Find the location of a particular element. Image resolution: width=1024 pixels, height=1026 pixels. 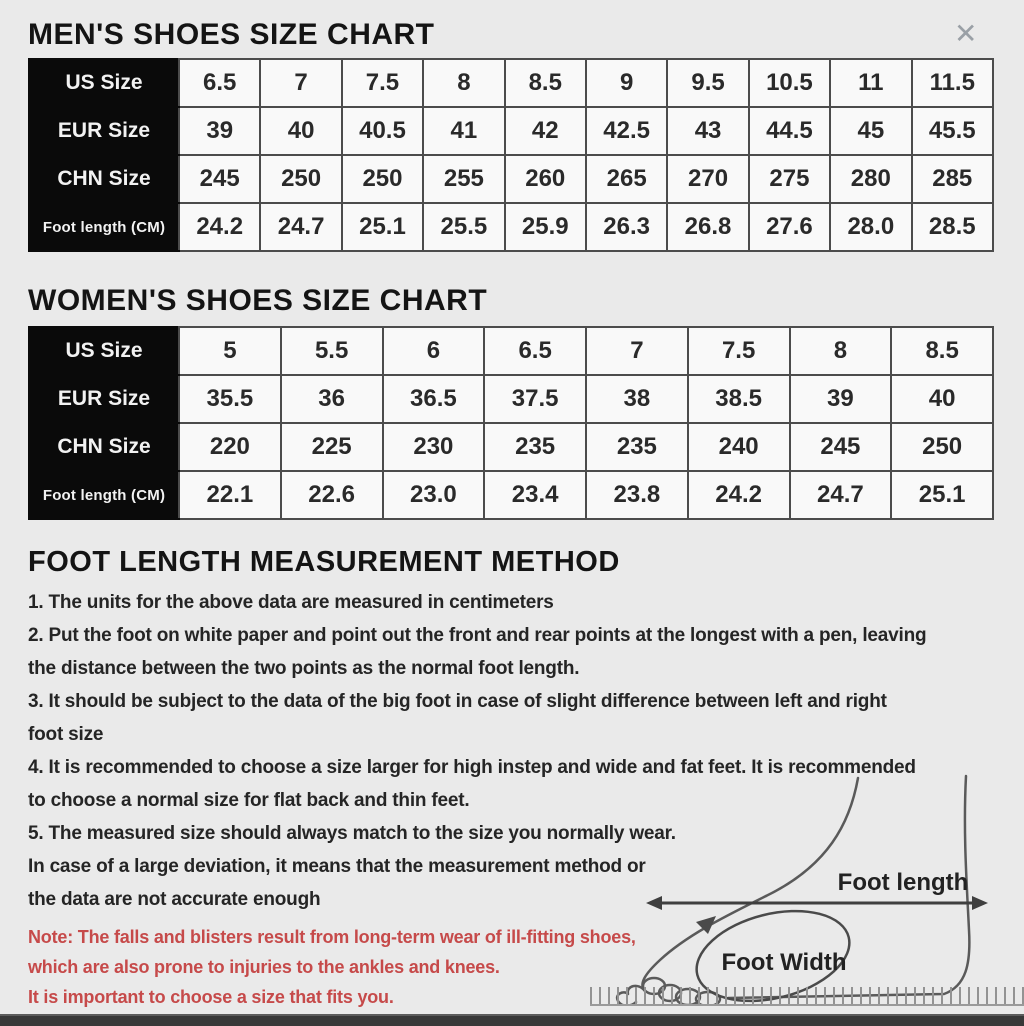

size-cell: 22.6 is located at coordinates (331, 495).